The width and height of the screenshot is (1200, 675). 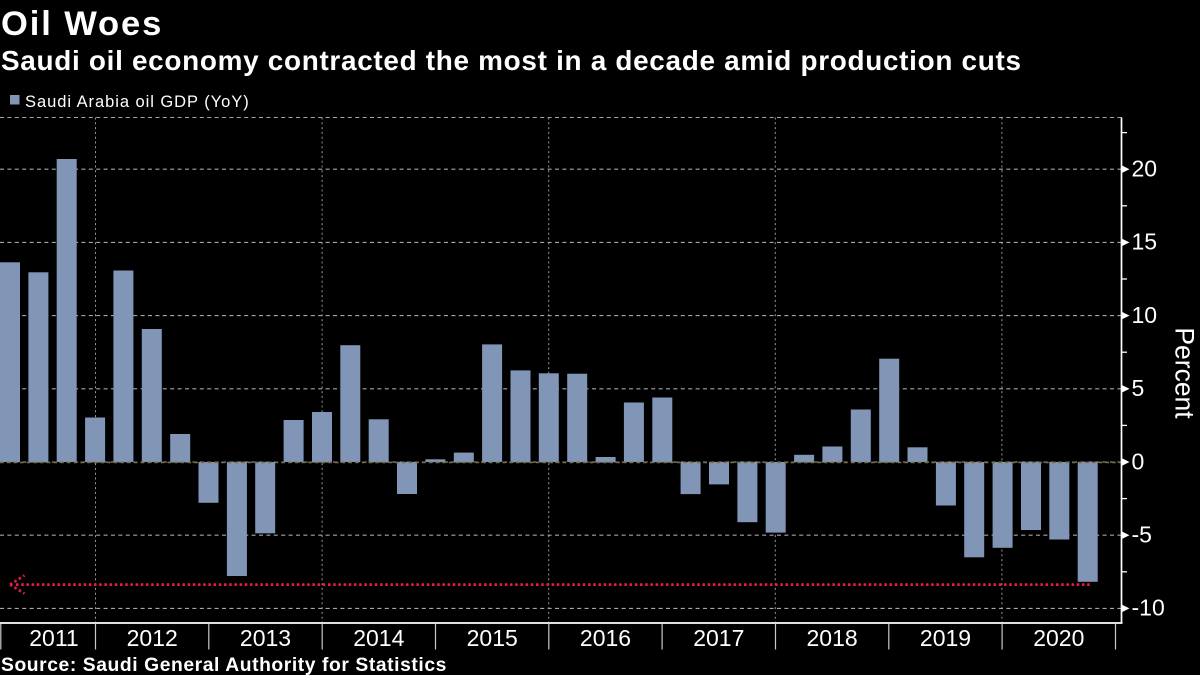 I want to click on svg-text: -5, so click(x=1142, y=535).